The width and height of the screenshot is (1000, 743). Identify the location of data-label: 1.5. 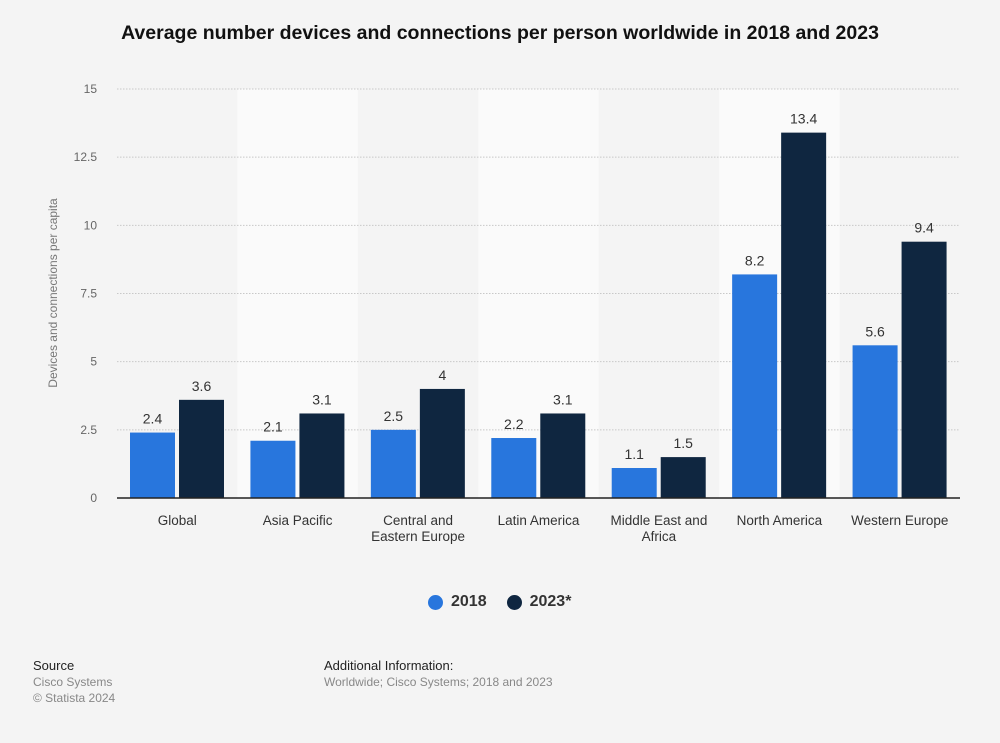
(683, 443).